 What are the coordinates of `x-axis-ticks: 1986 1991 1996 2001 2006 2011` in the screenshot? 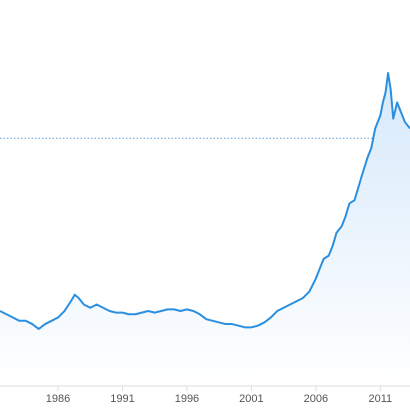 It's located at (219, 395).